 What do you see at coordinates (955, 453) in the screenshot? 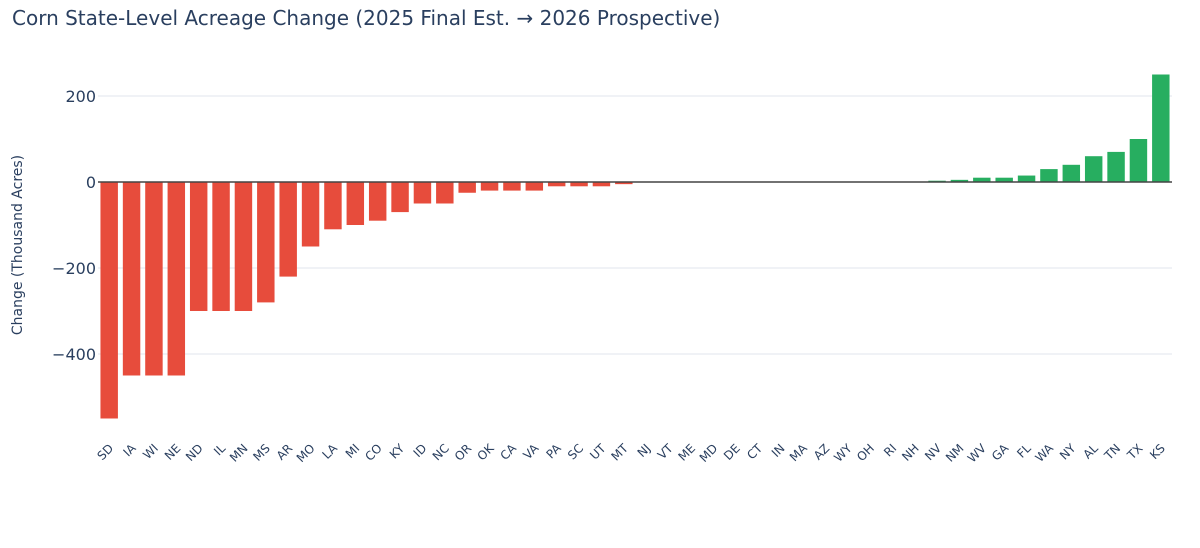
I see `x-tick-label: NM` at bounding box center [955, 453].